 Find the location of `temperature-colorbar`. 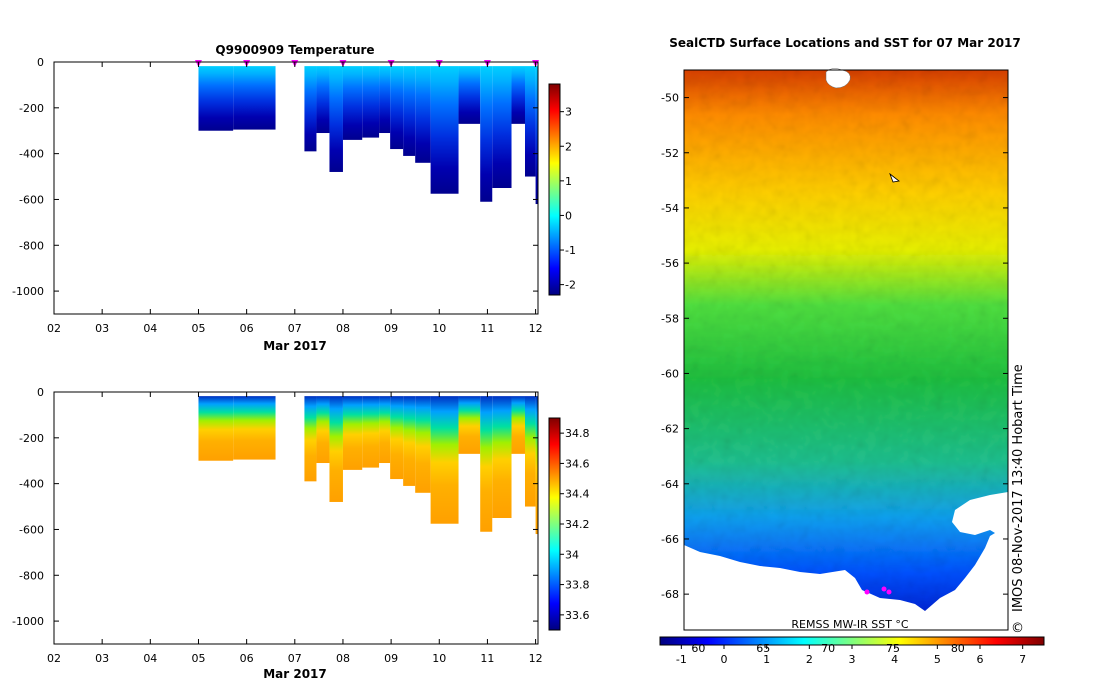

temperature-colorbar is located at coordinates (554, 189).